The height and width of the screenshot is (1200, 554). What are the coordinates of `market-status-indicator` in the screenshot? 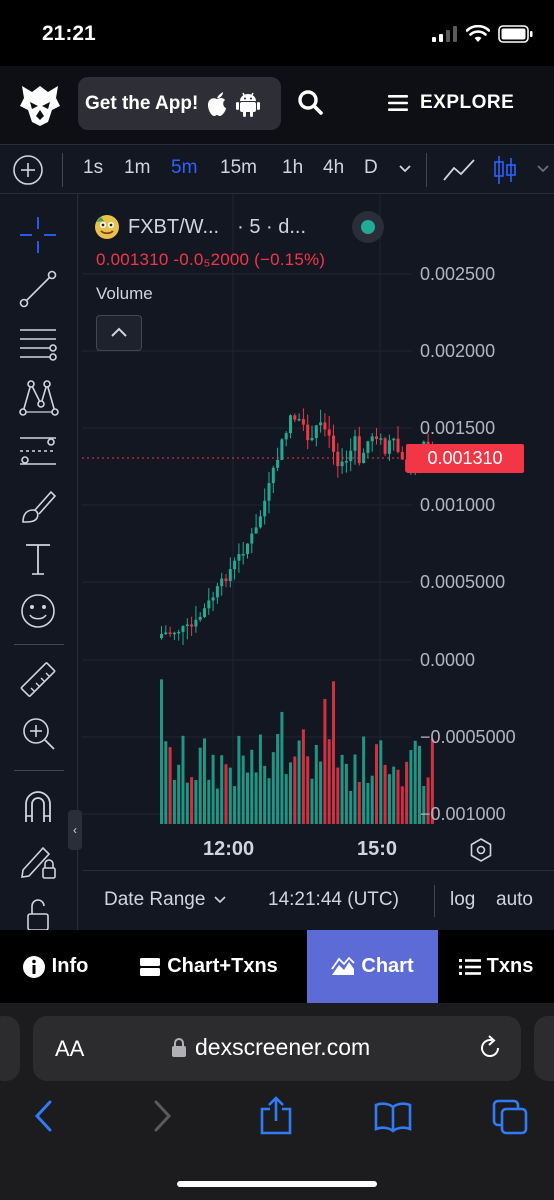 It's located at (368, 227).